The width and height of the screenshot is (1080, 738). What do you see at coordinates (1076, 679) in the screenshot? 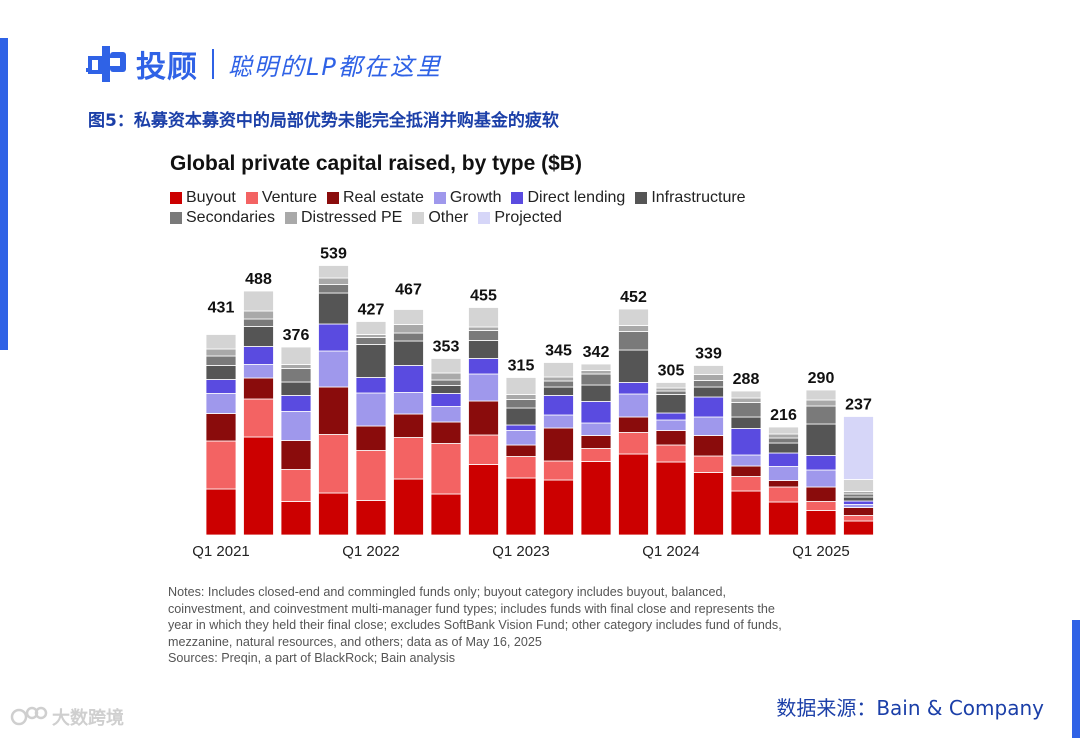
I see `right-accent-bar` at bounding box center [1076, 679].